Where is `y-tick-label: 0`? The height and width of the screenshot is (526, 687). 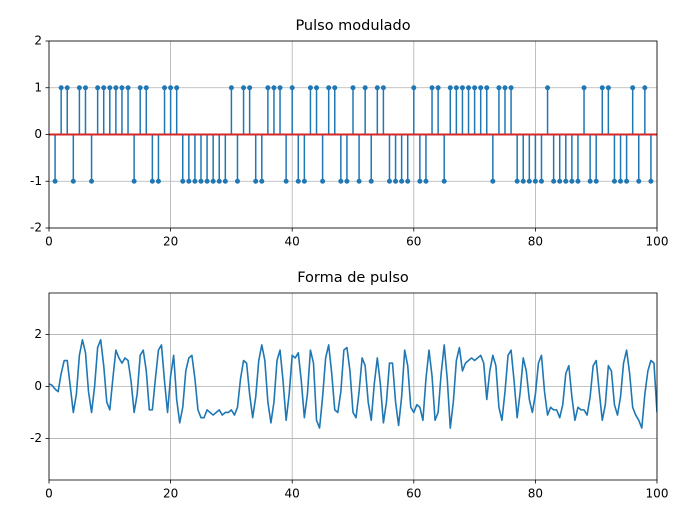 y-tick-label: 0 is located at coordinates (38, 386).